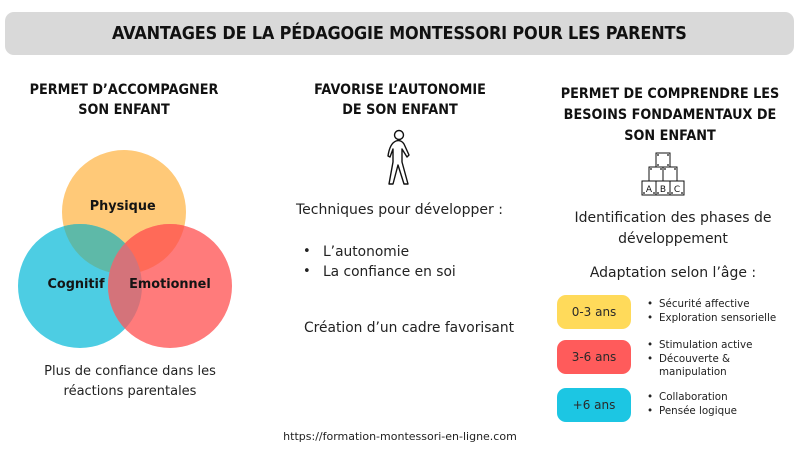 The image size is (800, 450). Describe the element at coordinates (663, 190) in the screenshot. I see `svg-text: B` at that location.